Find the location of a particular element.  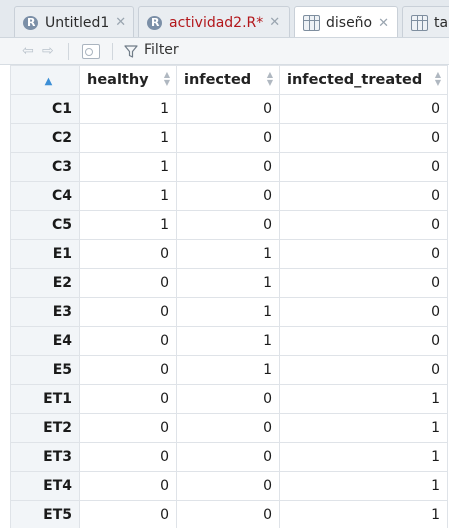

column-header-label: infected is located at coordinates (218, 80).